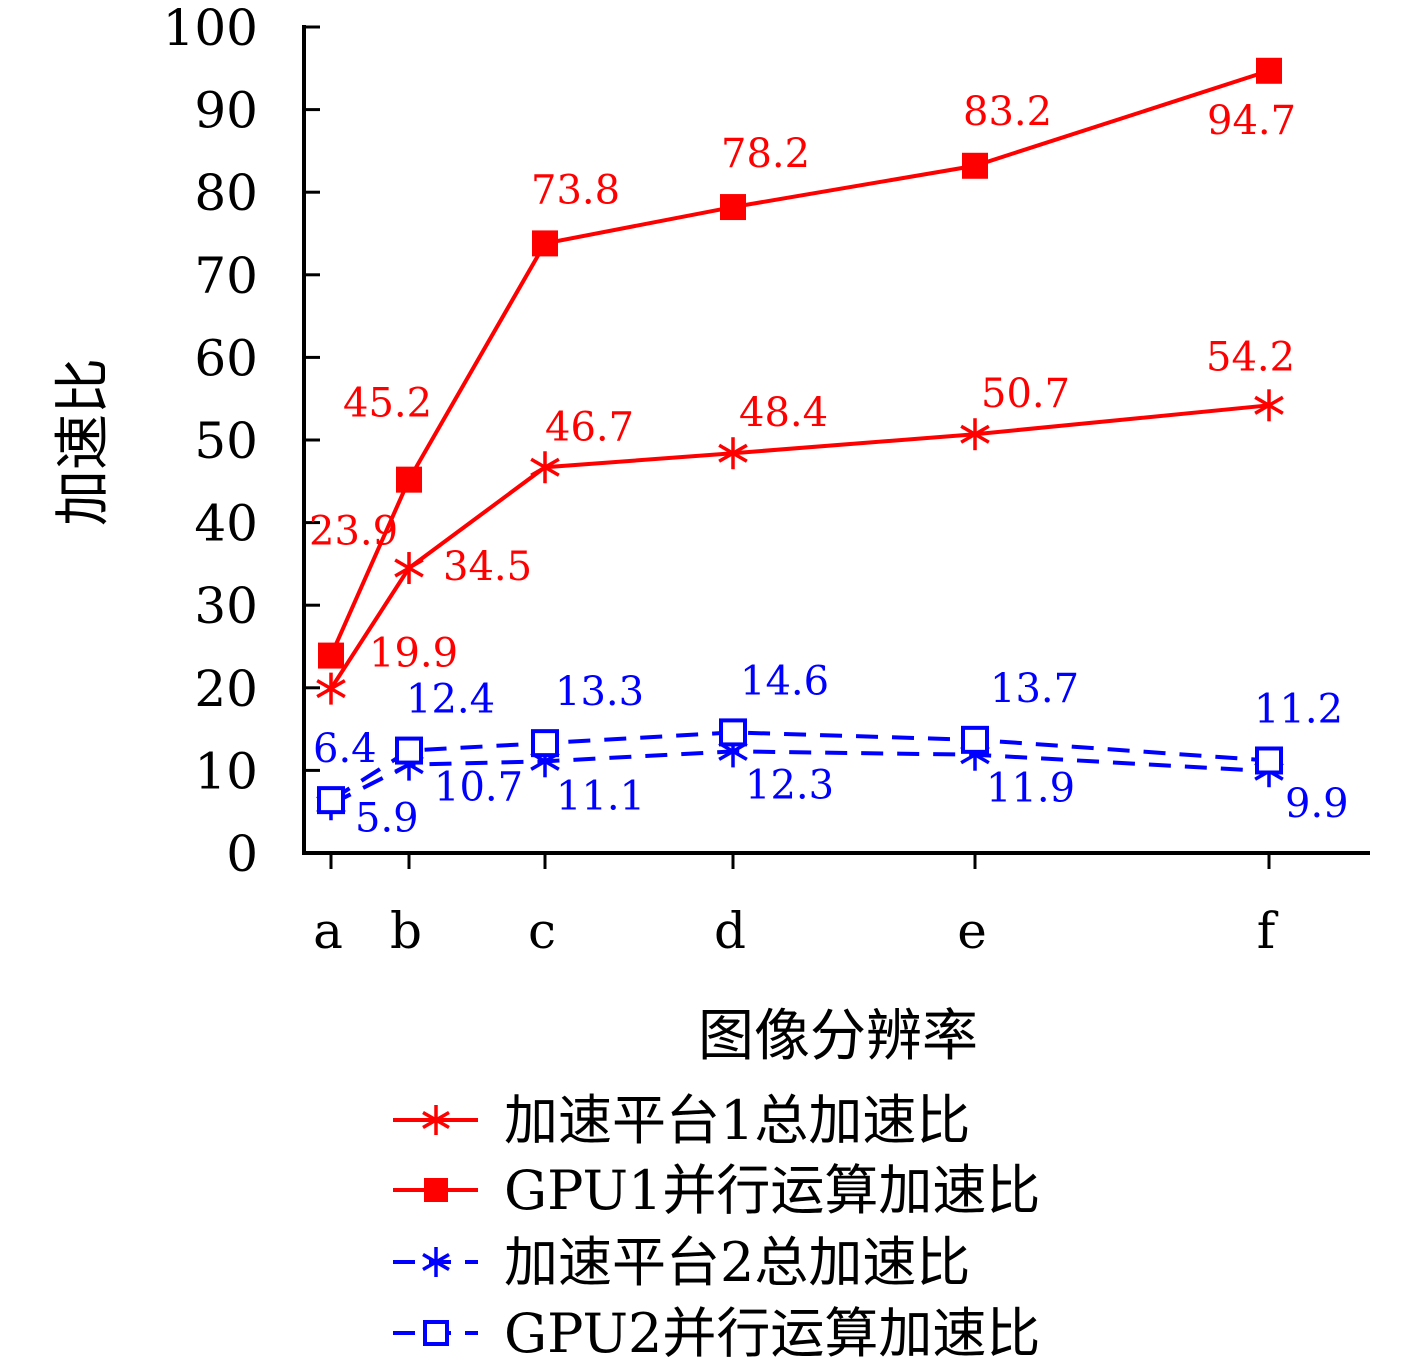 The width and height of the screenshot is (1417, 1370). I want to click on data-label: 23.9, so click(353, 532).